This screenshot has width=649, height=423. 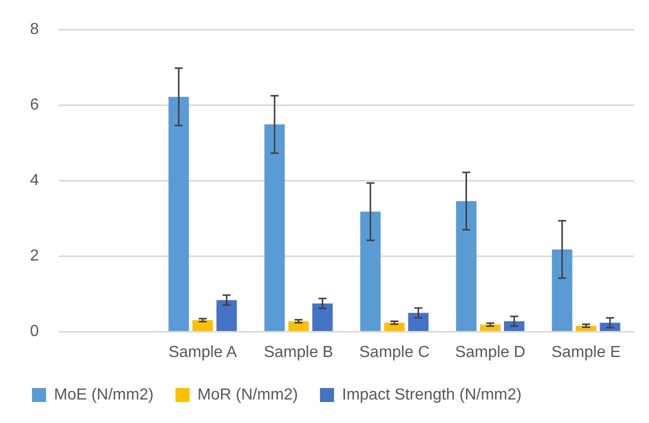 What do you see at coordinates (248, 395) in the screenshot?
I see `legend-label: MoR (N/mm2)` at bounding box center [248, 395].